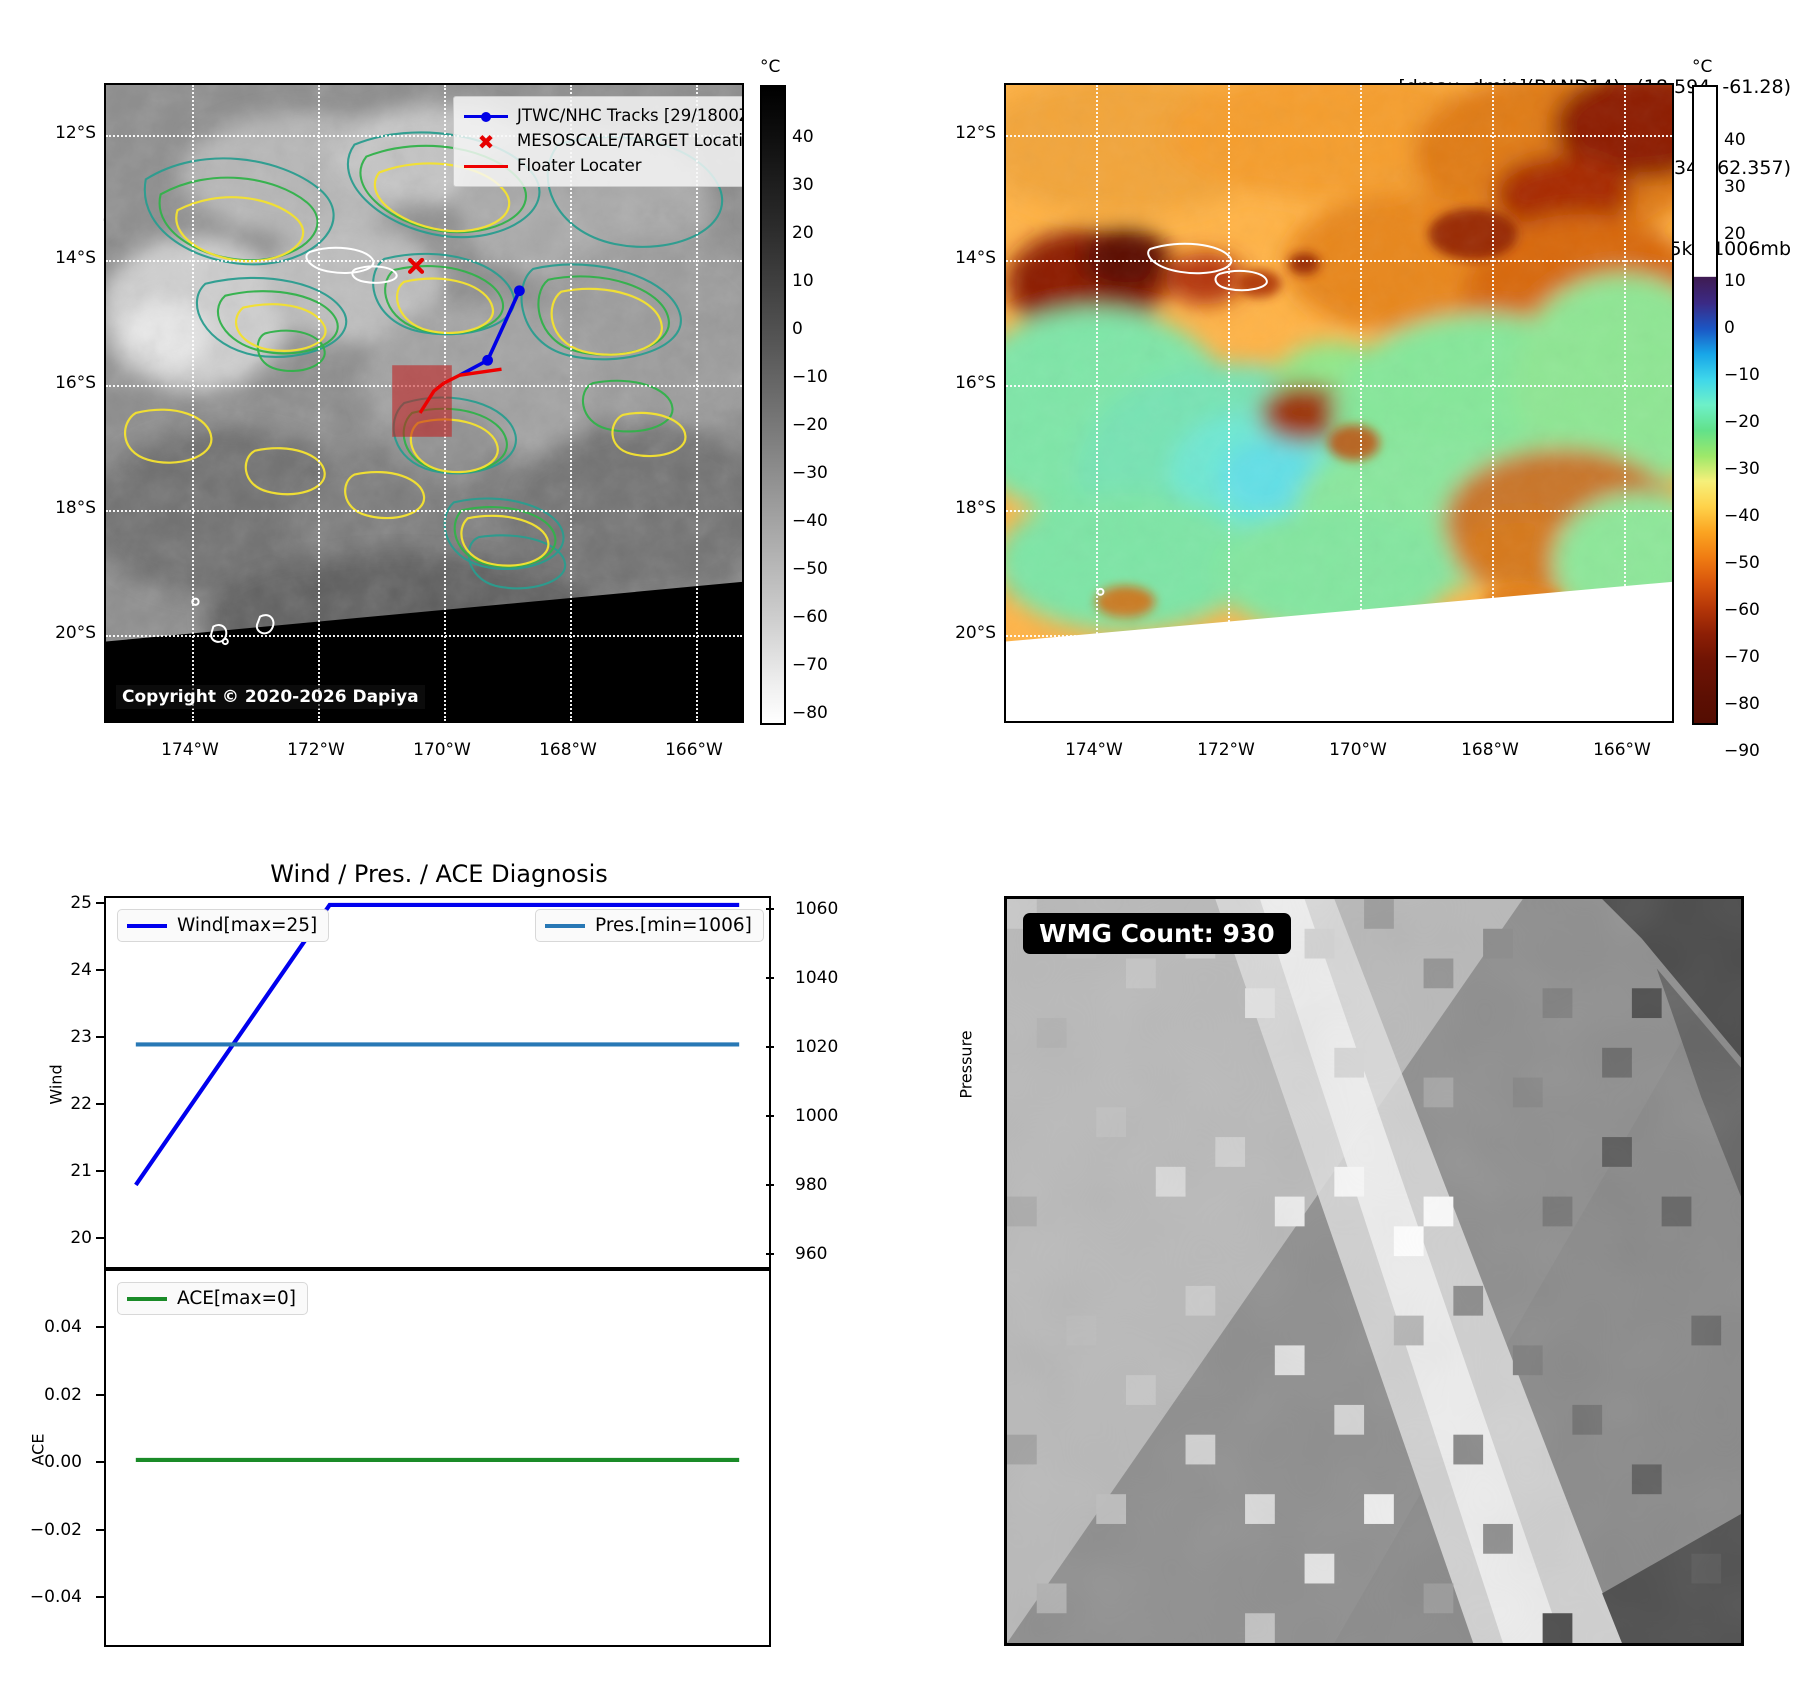 This screenshot has width=1813, height=1690. What do you see at coordinates (81, 970) in the screenshot?
I see `wind-tick-24: 24` at bounding box center [81, 970].